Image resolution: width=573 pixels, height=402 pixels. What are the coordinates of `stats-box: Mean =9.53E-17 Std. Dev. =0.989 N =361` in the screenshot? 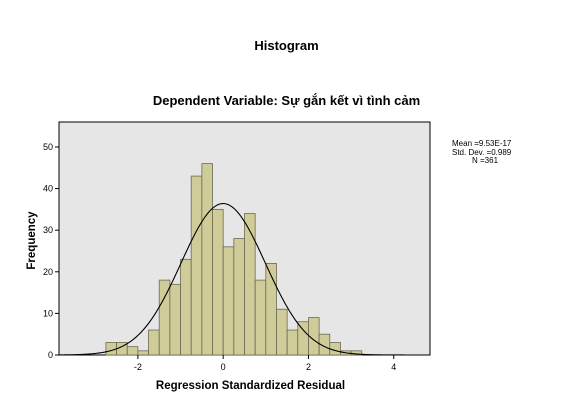 It's located at (482, 152).